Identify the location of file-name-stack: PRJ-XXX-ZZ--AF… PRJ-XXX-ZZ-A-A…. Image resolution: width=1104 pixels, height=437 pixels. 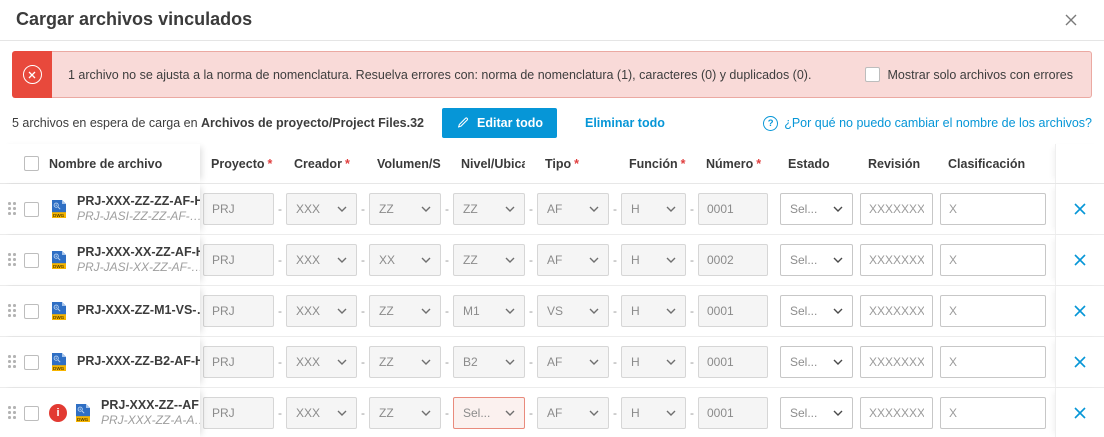
(150, 413).